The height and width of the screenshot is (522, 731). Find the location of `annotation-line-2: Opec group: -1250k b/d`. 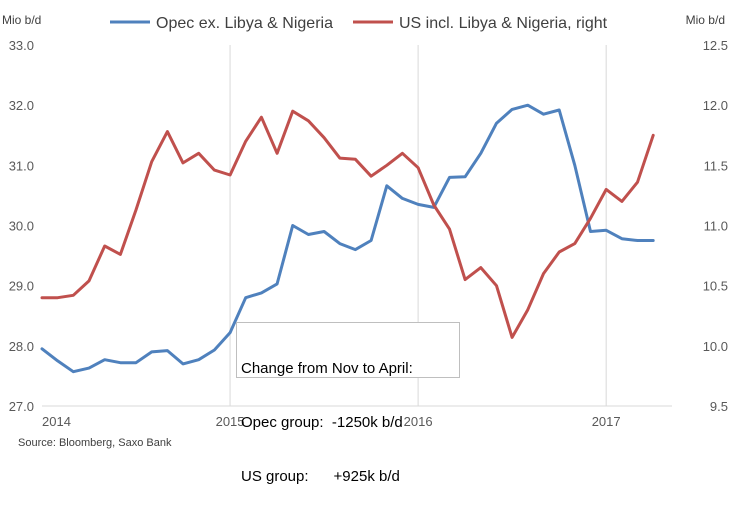

annotation-line-2: Opec group: -1250k b/d is located at coordinates (322, 422).